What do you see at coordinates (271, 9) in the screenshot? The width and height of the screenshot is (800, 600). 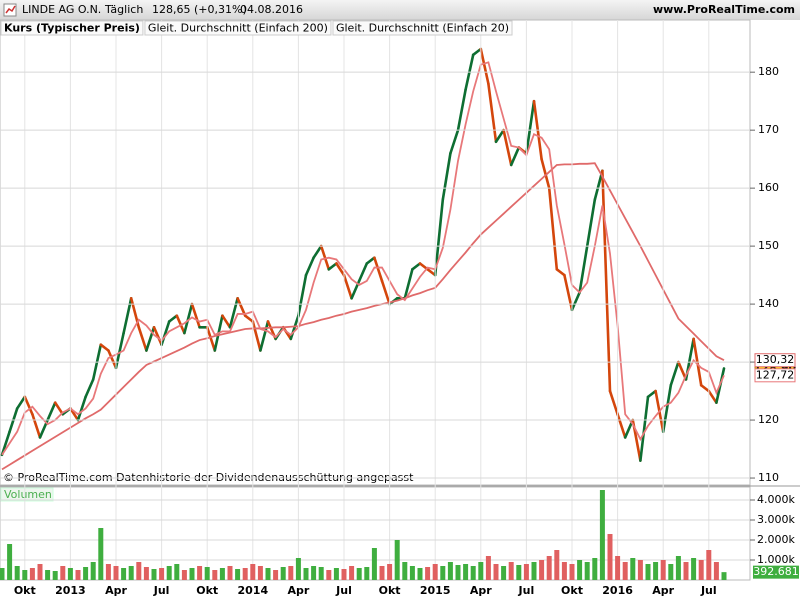 I see `header-date: 04.08.2016` at bounding box center [271, 9].